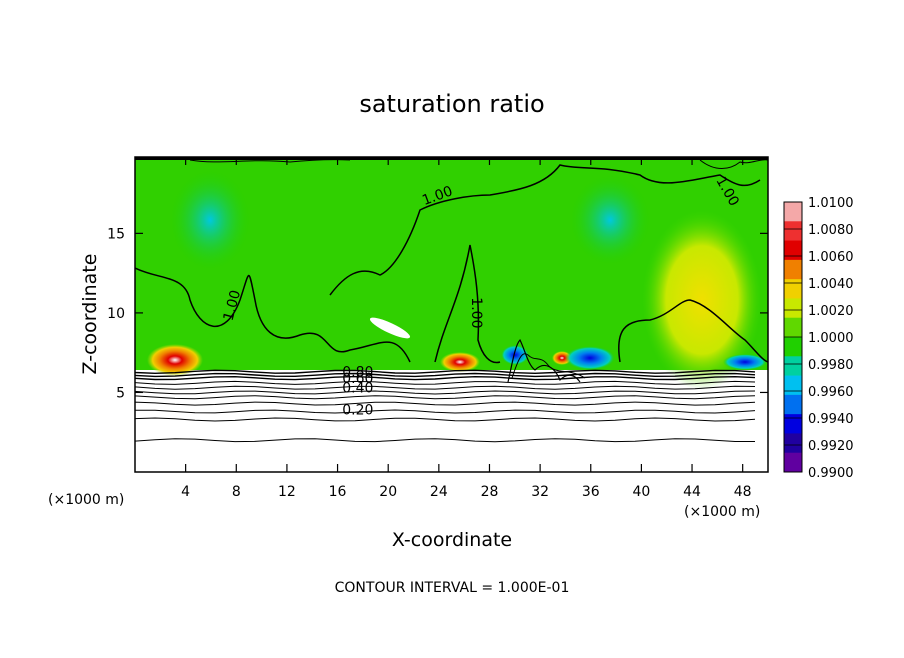  Describe the element at coordinates (831, 203) in the screenshot. I see `colorbar-label: 1.0100` at that location.